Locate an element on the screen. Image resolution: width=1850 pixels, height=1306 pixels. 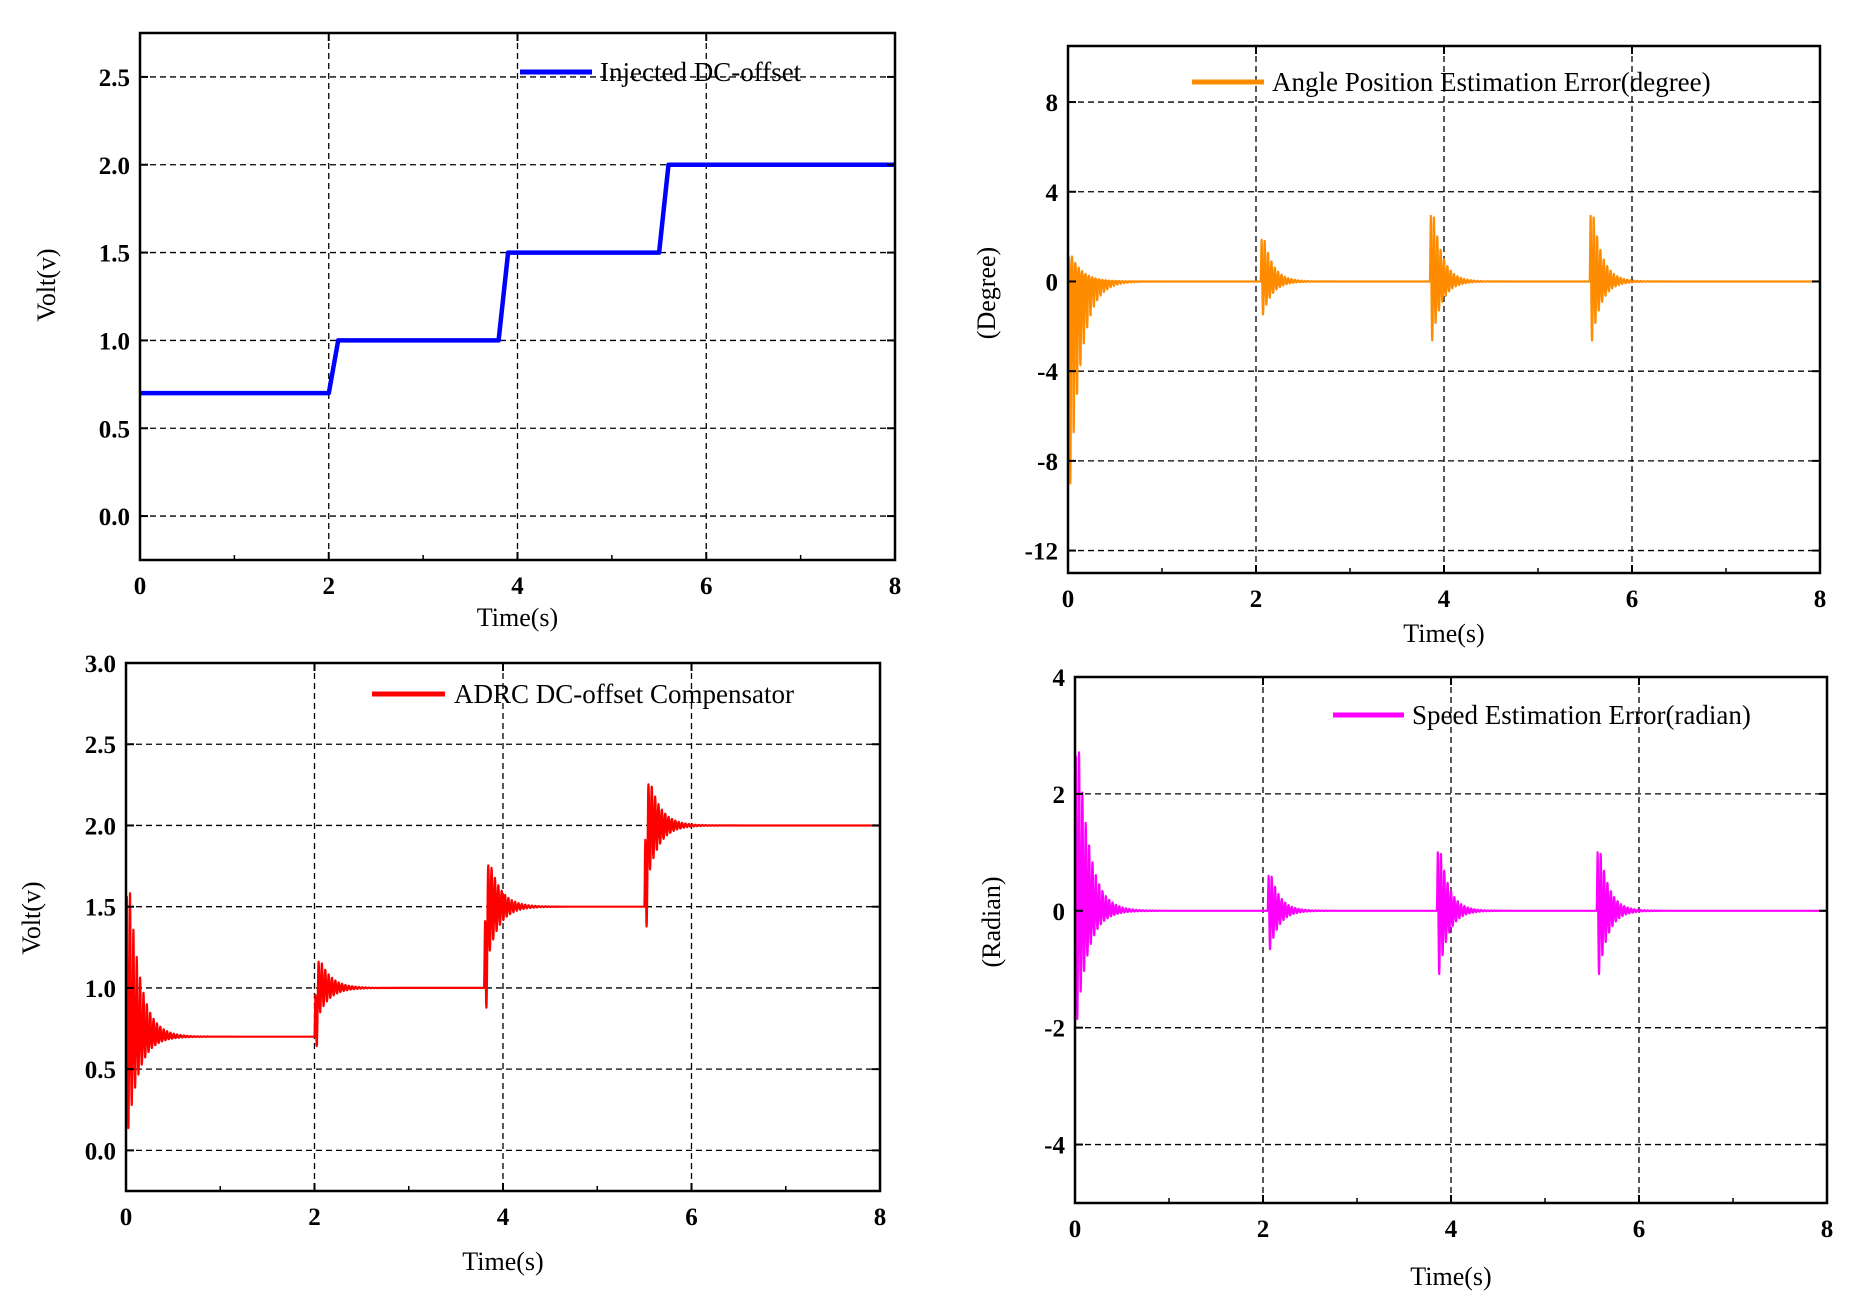
y-tick-label: -2 is located at coordinates (1054, 1029).